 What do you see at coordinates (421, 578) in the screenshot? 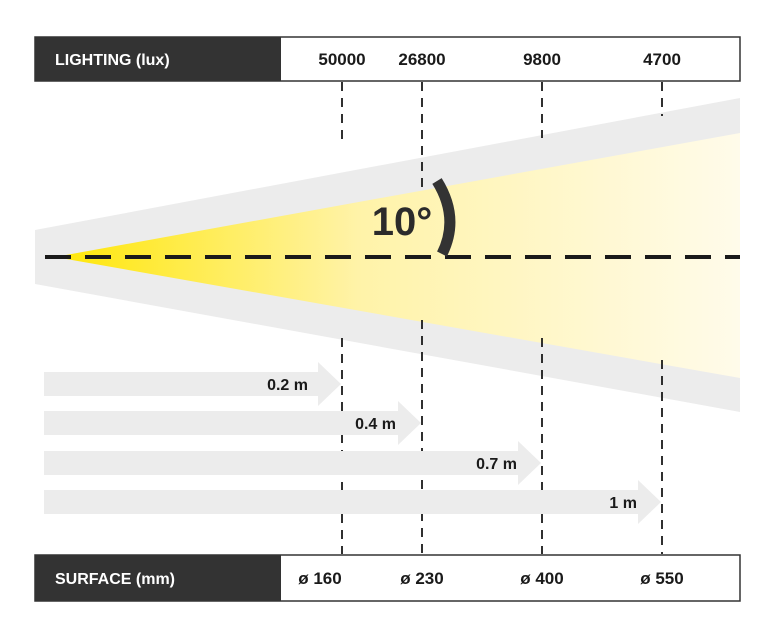
I see `surface-value-2: ø 230` at bounding box center [421, 578].